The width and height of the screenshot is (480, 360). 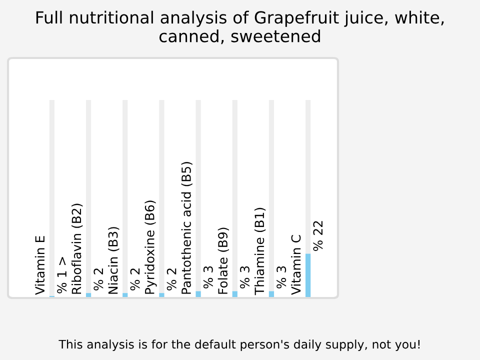 What do you see at coordinates (77, 249) in the screenshot?
I see `x-tick-label: Riboflavin (B2)` at bounding box center [77, 249].